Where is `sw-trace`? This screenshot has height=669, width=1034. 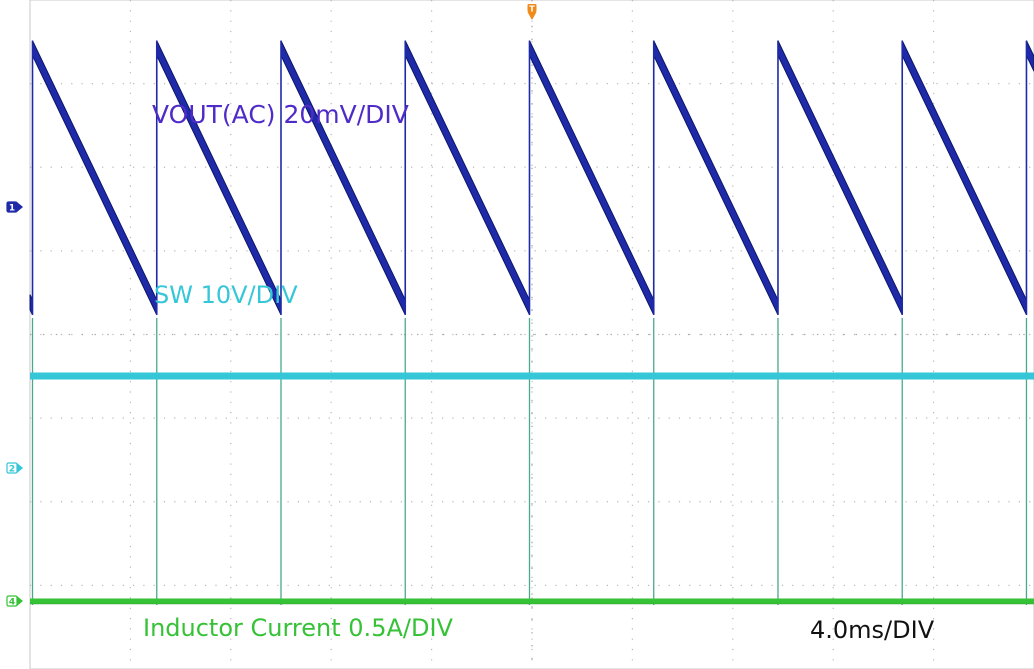
sw-trace is located at coordinates (532, 376).